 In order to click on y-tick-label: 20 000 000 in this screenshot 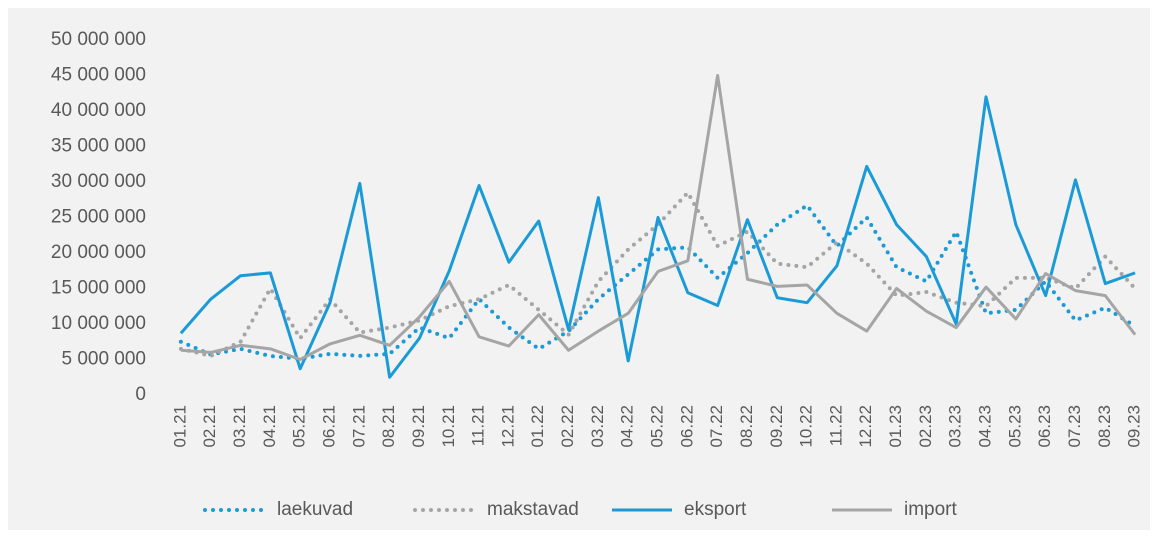, I will do `click(98, 252)`.